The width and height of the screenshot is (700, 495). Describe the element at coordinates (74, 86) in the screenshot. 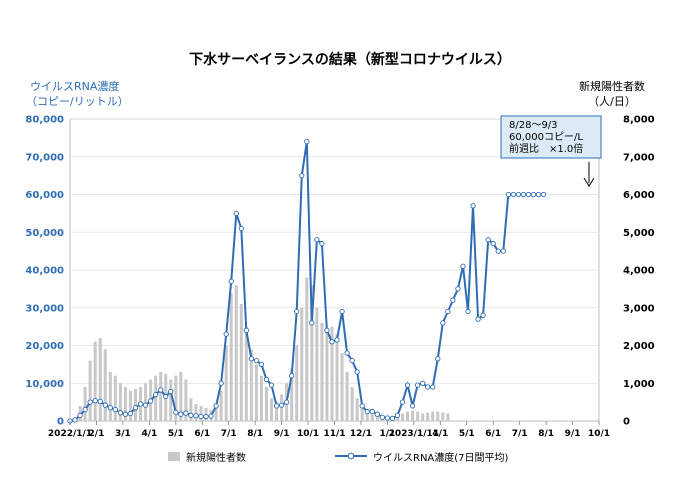

I see `y-axis-label-left-1: ウイルスRNA濃度` at that location.